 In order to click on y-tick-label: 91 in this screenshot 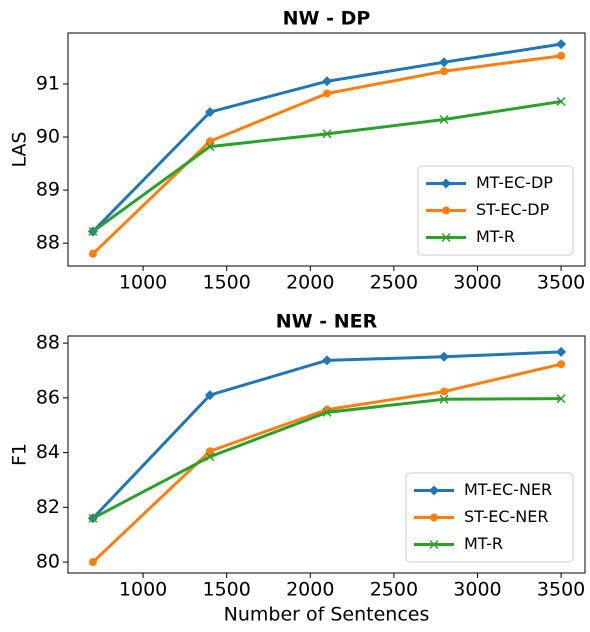, I will do `click(48, 83)`.